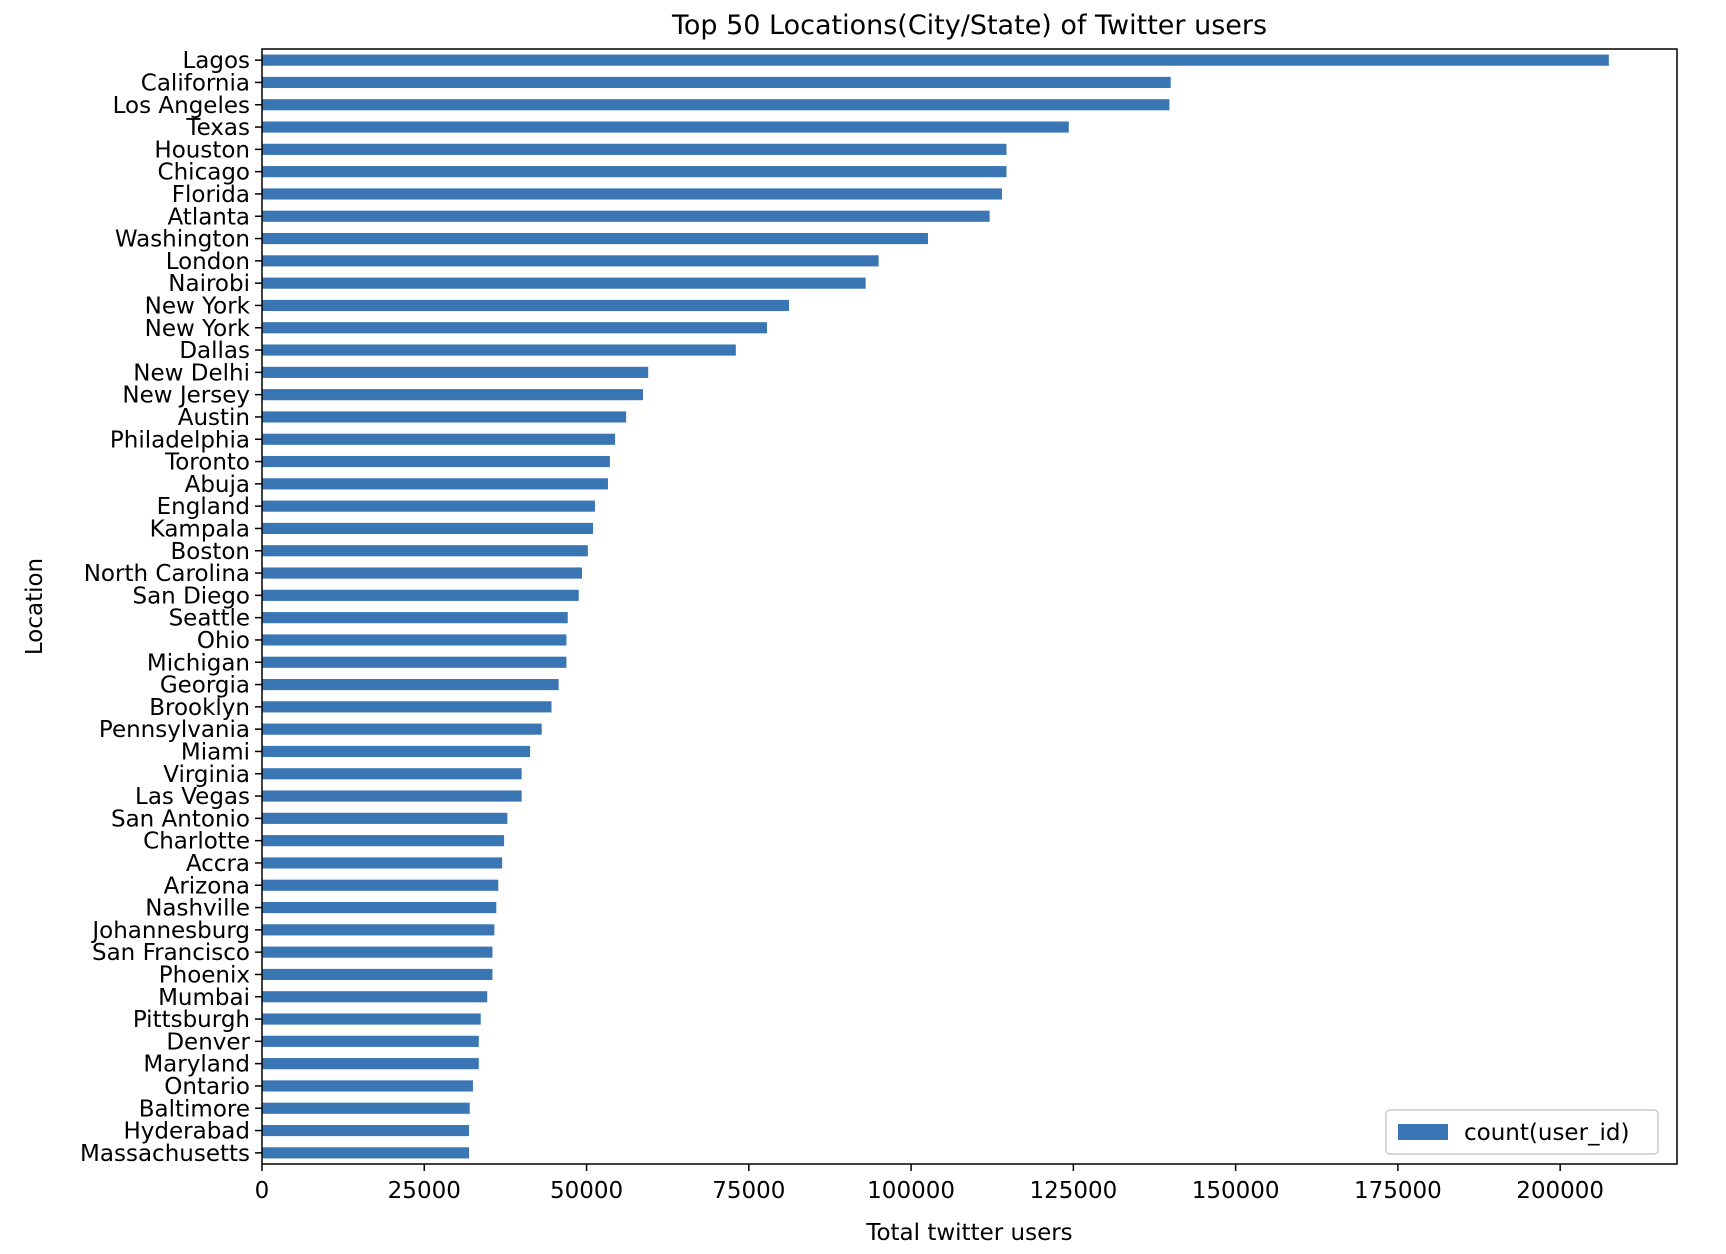 Image resolution: width=1726 pixels, height=1254 pixels. Describe the element at coordinates (210, 552) in the screenshot. I see `y-tick-label: Boston` at that location.